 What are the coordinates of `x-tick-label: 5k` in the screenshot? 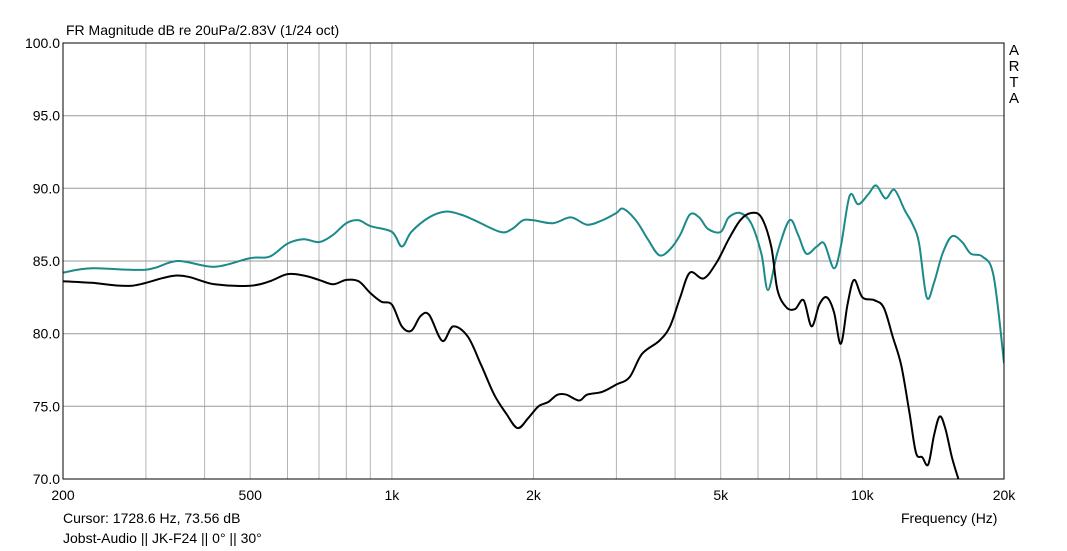 It's located at (721, 495).